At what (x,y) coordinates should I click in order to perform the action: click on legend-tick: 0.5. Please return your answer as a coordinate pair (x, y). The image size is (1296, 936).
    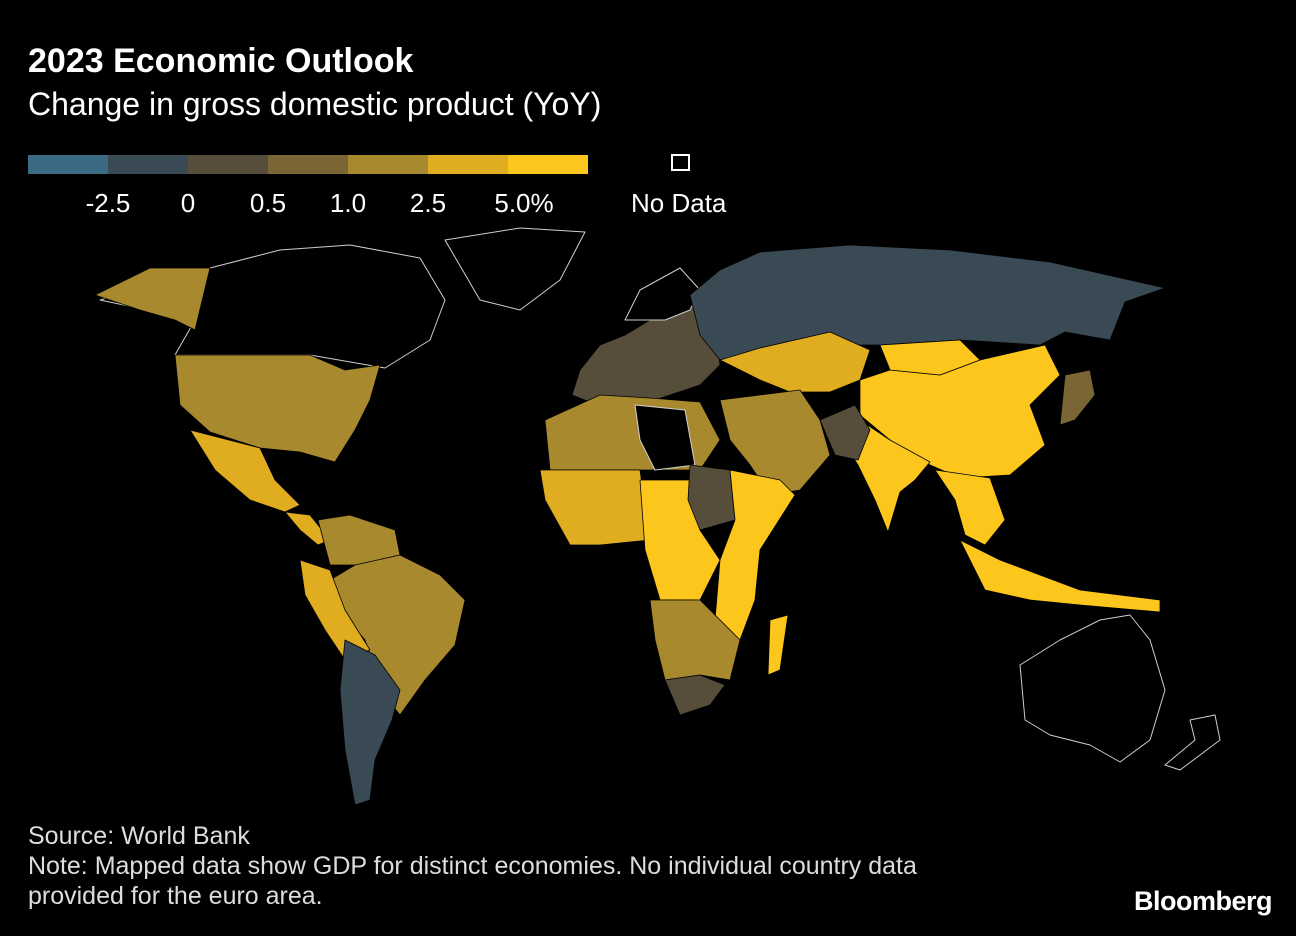
    Looking at the image, I should click on (268, 203).